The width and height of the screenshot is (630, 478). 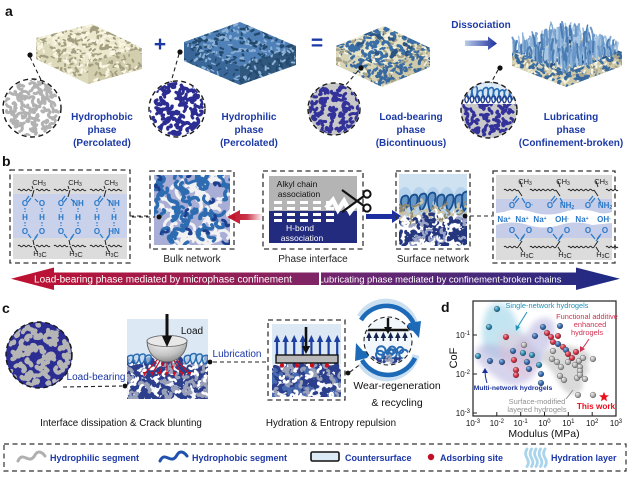 What do you see at coordinates (192, 259) in the screenshot?
I see `svg-text: Bulk network` at bounding box center [192, 259].